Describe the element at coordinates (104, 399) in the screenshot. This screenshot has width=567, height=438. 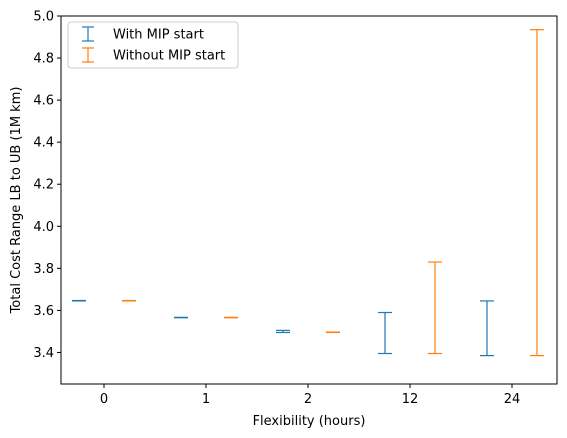
I see `x-tick-label: 0` at that location.